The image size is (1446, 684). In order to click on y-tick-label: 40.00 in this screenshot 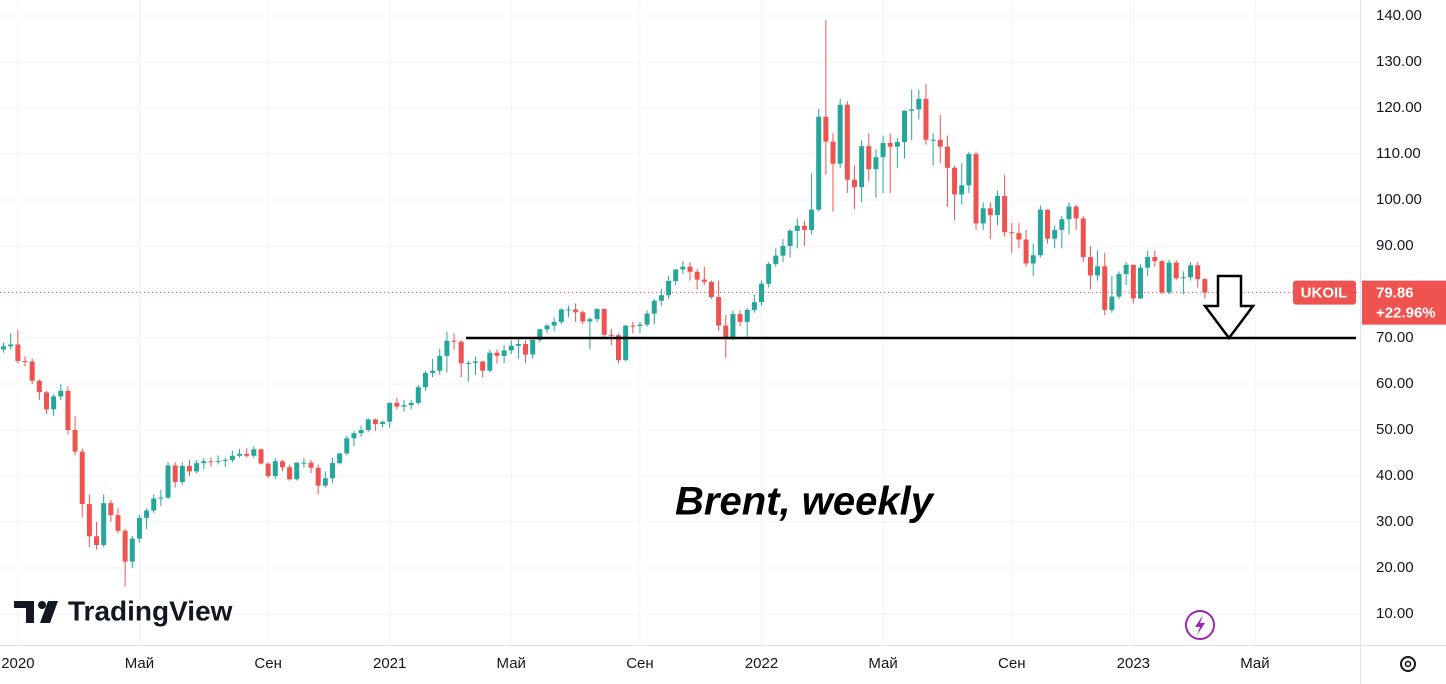, I will do `click(1395, 475)`.